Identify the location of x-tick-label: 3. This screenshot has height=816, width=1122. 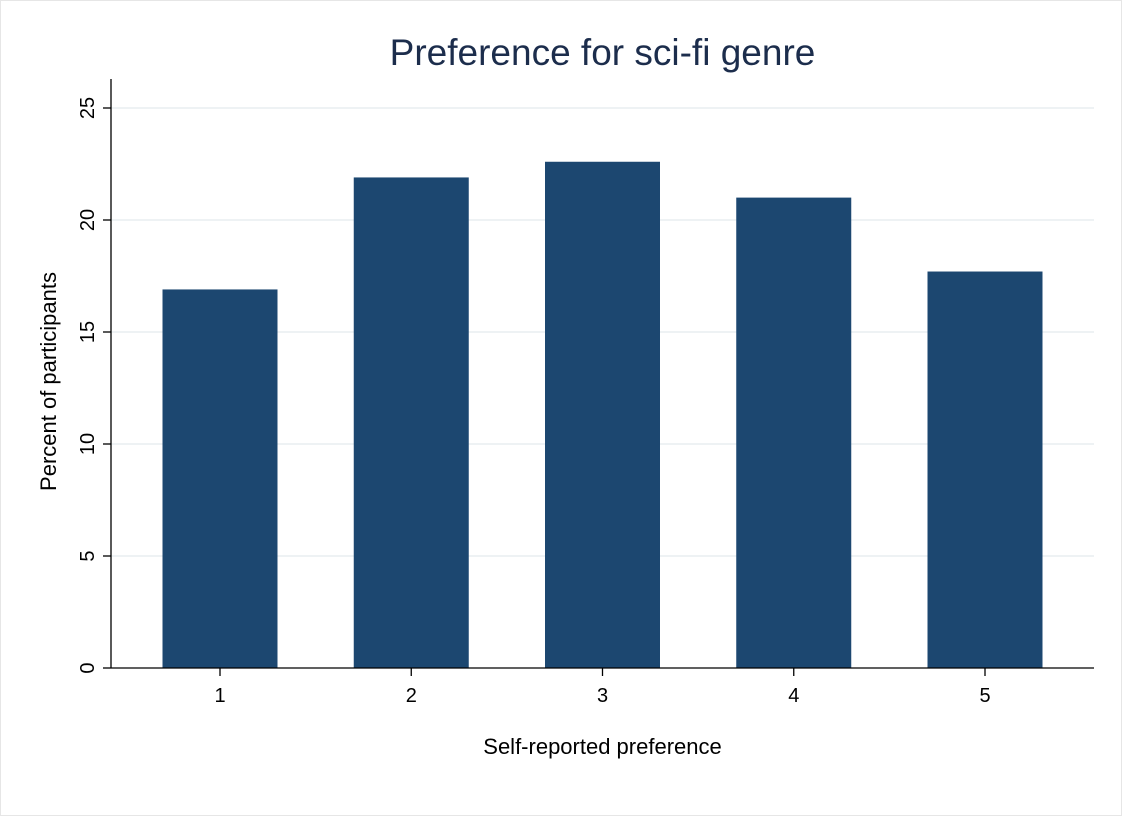
(602, 696).